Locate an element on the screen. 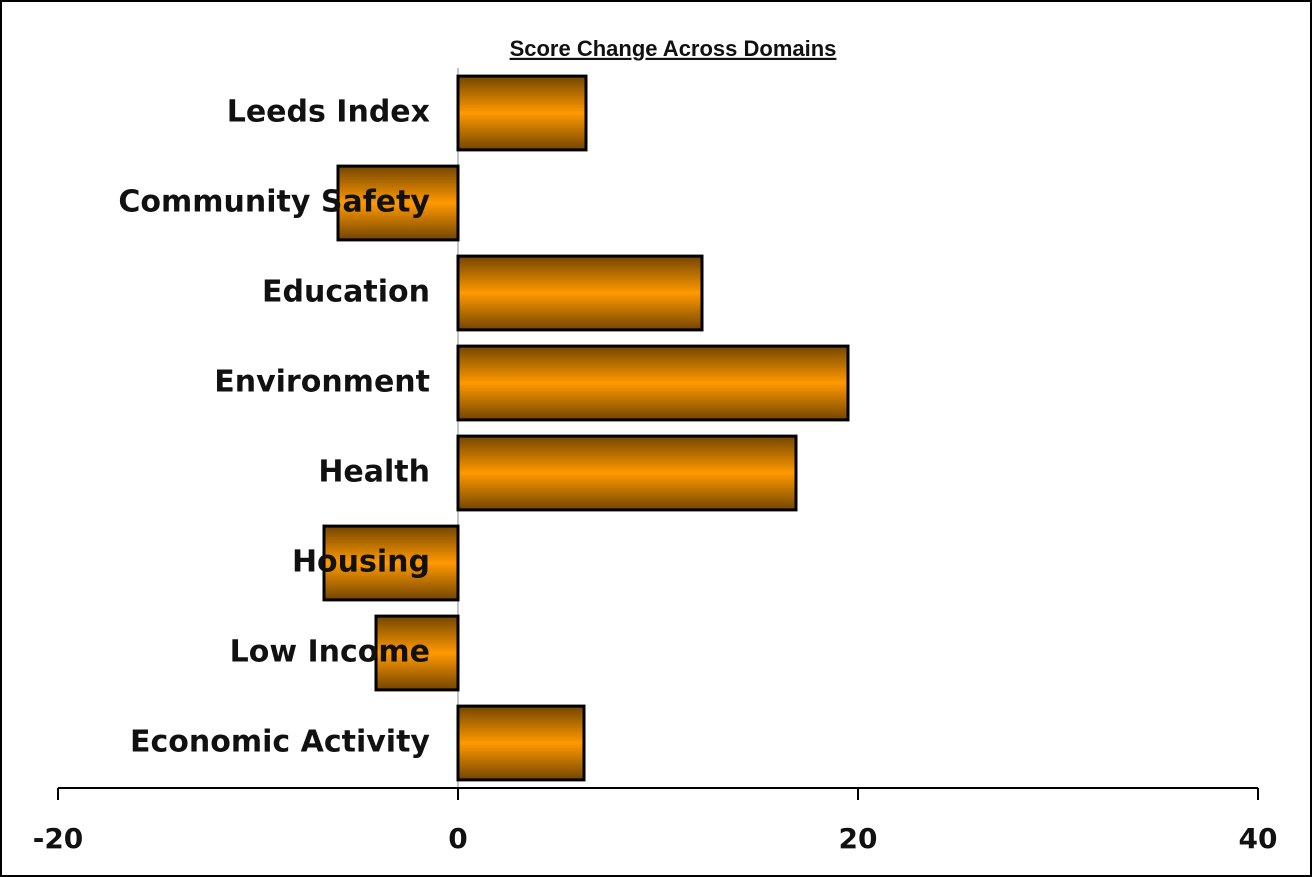 The width and height of the screenshot is (1312, 877). x-tick-label: -20 is located at coordinates (58, 838).